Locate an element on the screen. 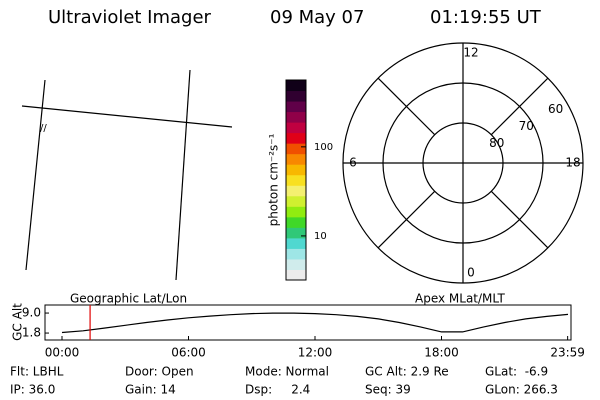 The height and width of the screenshot is (400, 600). date: 09 May 07 is located at coordinates (317, 17).